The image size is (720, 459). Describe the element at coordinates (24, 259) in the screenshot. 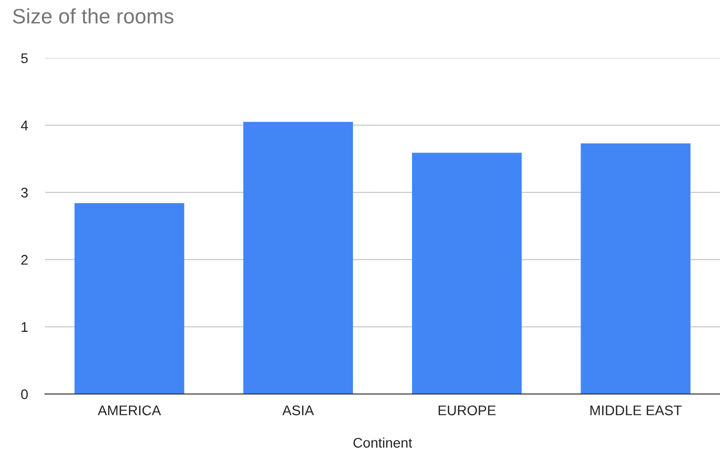

I see `y-tick-label: 2` at that location.